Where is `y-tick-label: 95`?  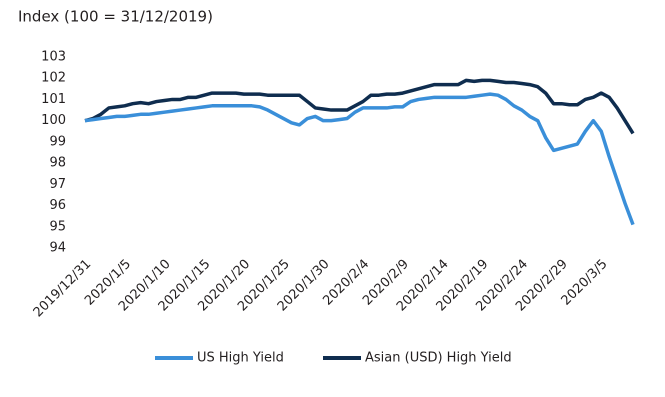 y-tick-label: 95 is located at coordinates (57, 226).